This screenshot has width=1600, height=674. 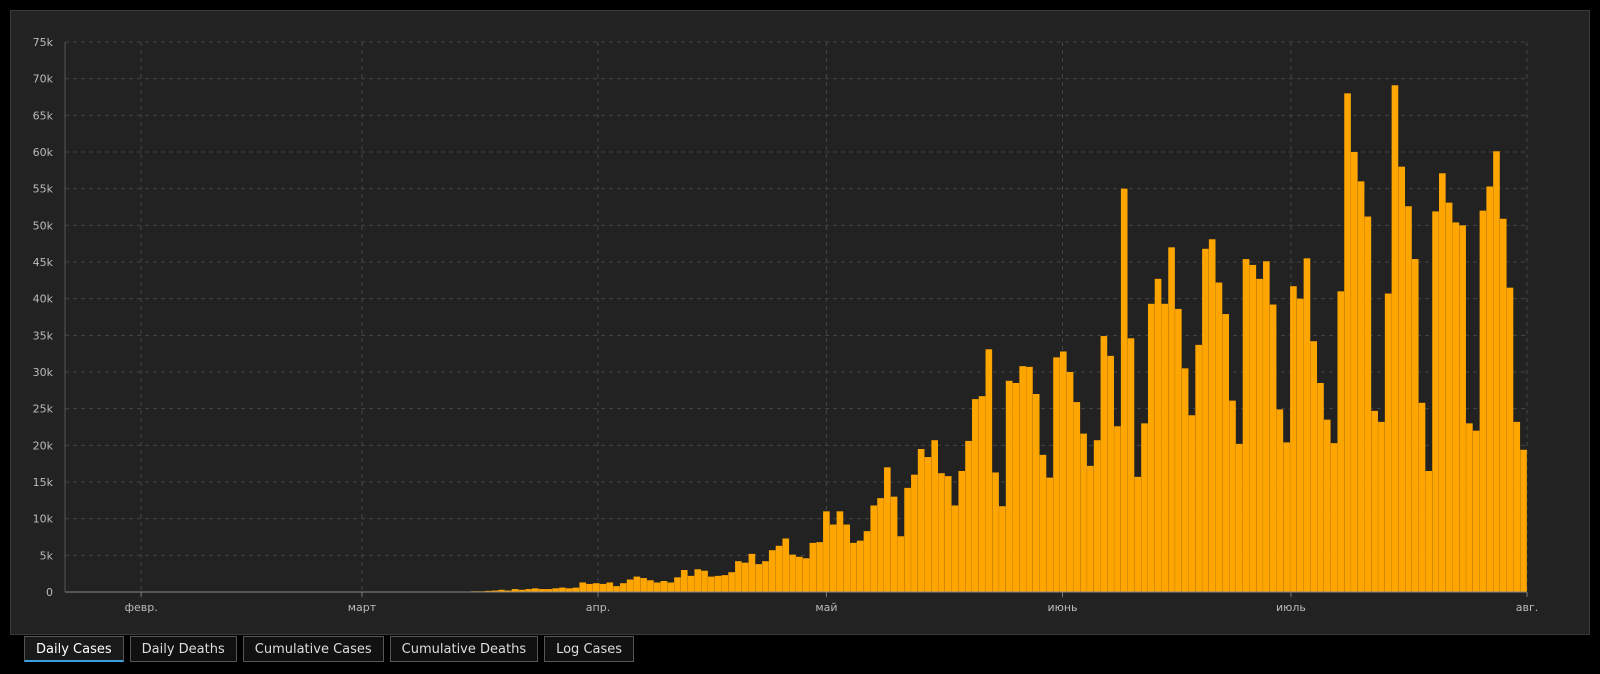 I want to click on x-tick-label: апр., so click(x=598, y=607).